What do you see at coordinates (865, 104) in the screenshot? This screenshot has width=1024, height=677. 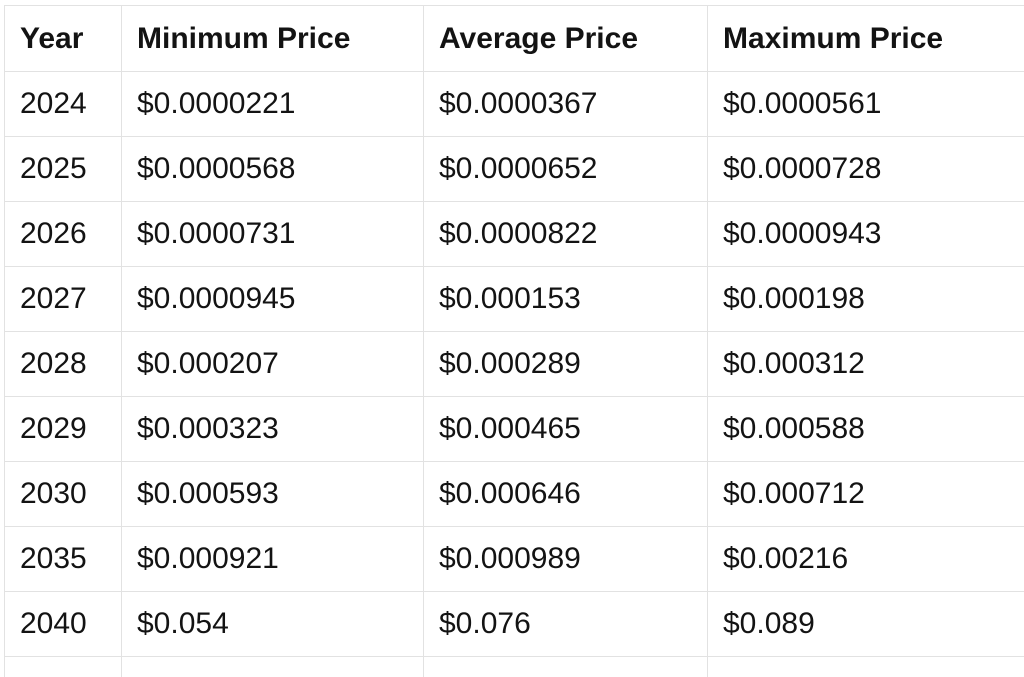 I see `price-cell: $0.0000561` at bounding box center [865, 104].